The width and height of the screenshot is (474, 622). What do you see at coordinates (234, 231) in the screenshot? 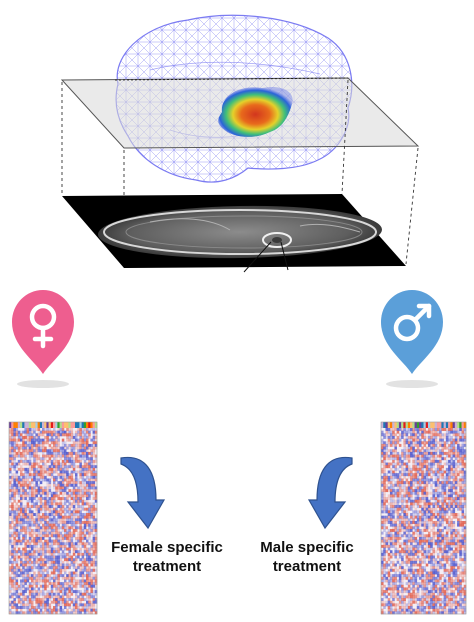
I see `mri-slice-image` at bounding box center [234, 231].